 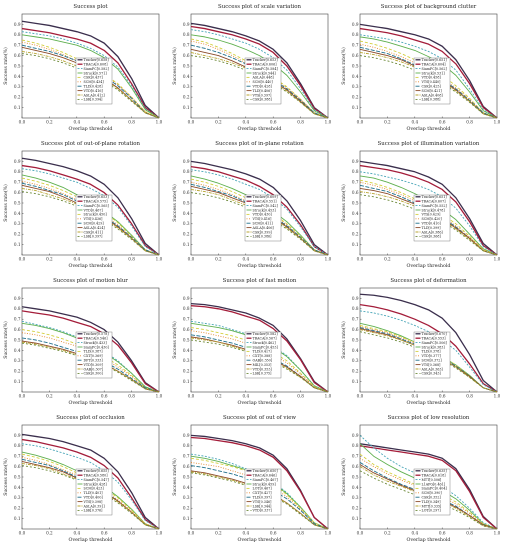 What do you see at coordinates (17, 192) in the screenshot?
I see `y-tick-label: 0.6` at bounding box center [17, 192].